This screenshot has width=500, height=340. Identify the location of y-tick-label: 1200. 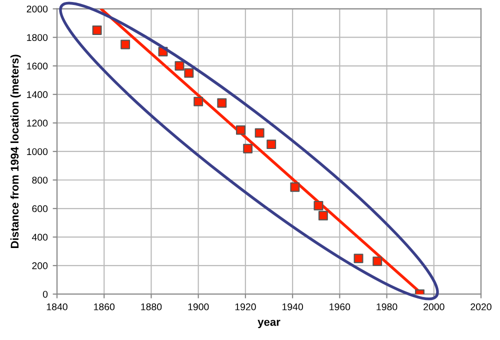
(37, 123).